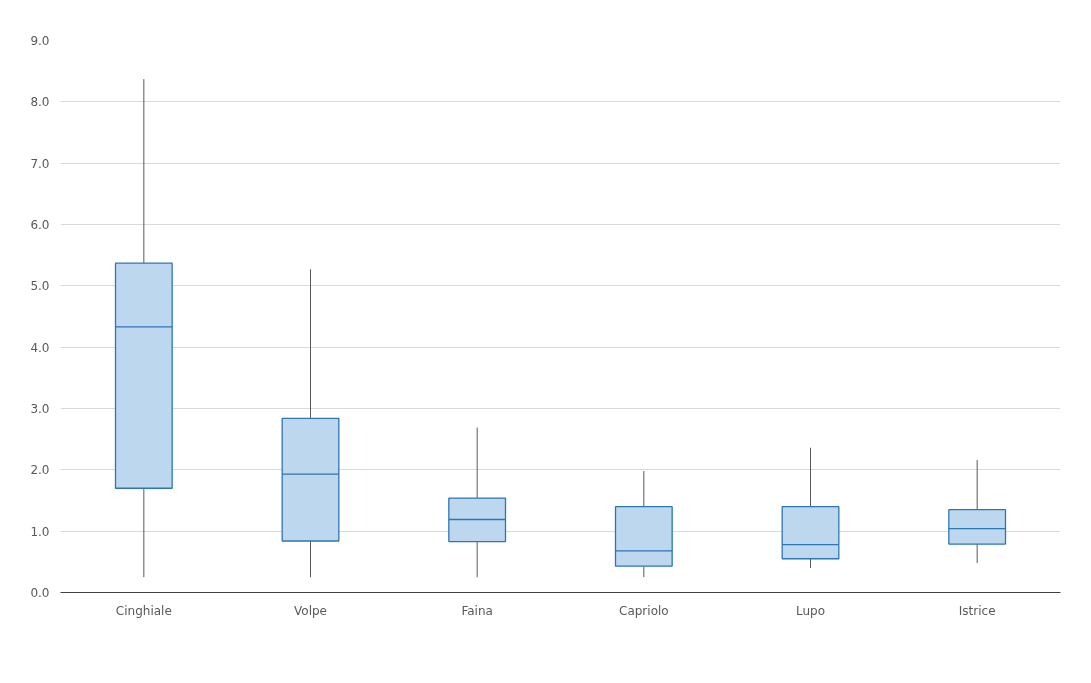 This screenshot has height=683, width=1091. What do you see at coordinates (40, 347) in the screenshot?
I see `y-tick-label: 4.0` at bounding box center [40, 347].